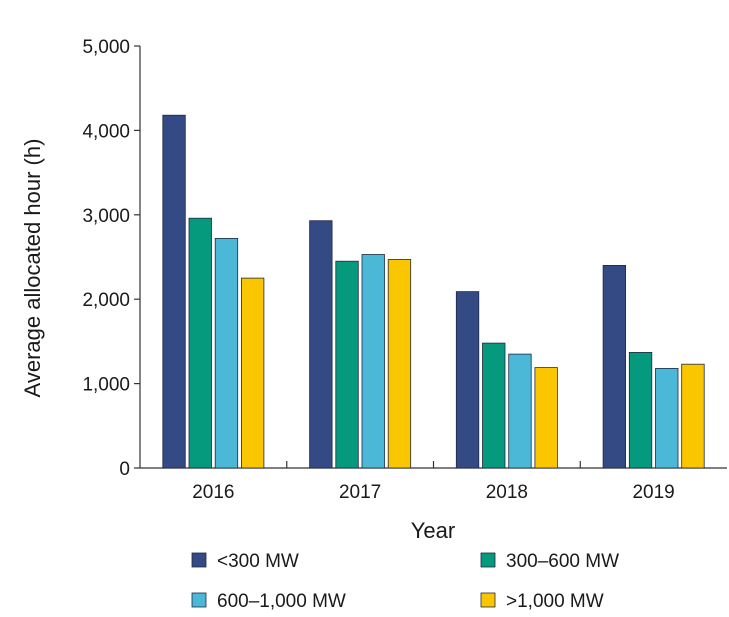 The height and width of the screenshot is (617, 729). Describe the element at coordinates (106, 216) in the screenshot. I see `y-tick-label: 3,000` at that location.